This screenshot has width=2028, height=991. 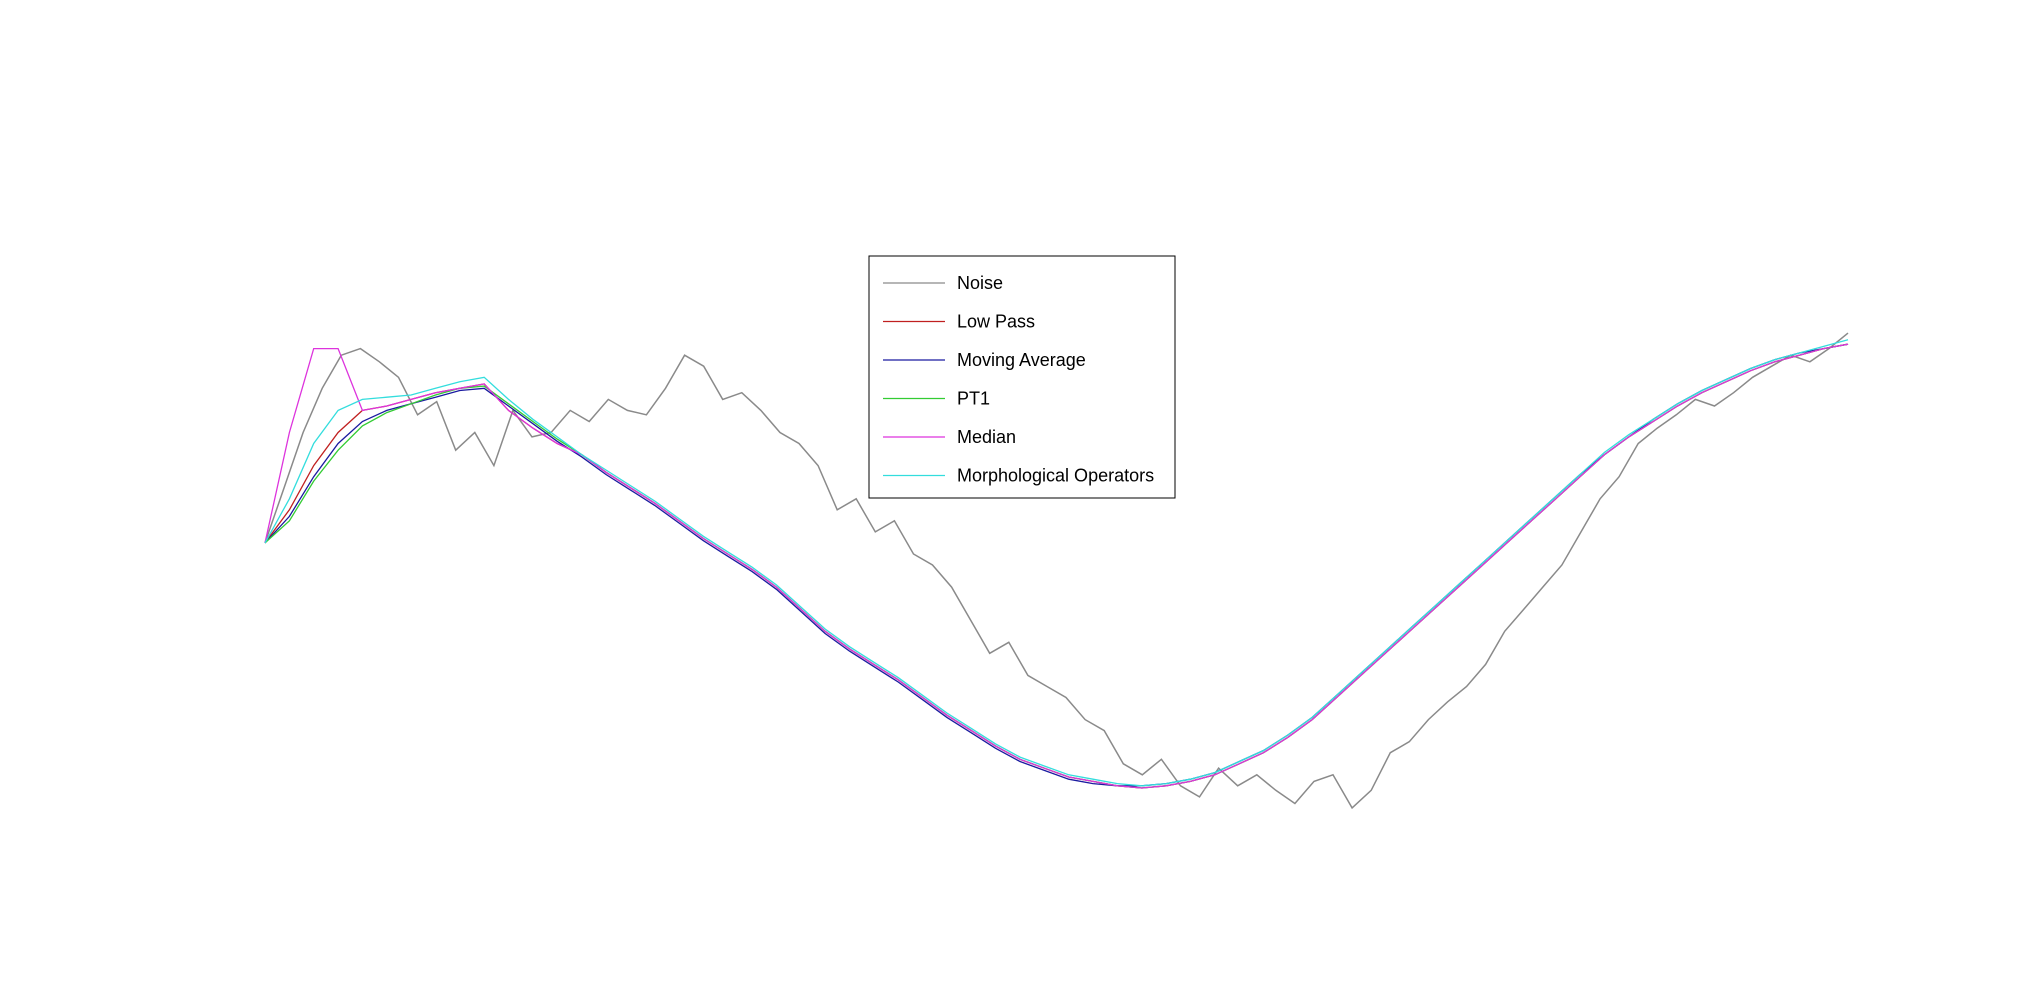 What do you see at coordinates (986, 437) in the screenshot?
I see `legend-label: Median` at bounding box center [986, 437].